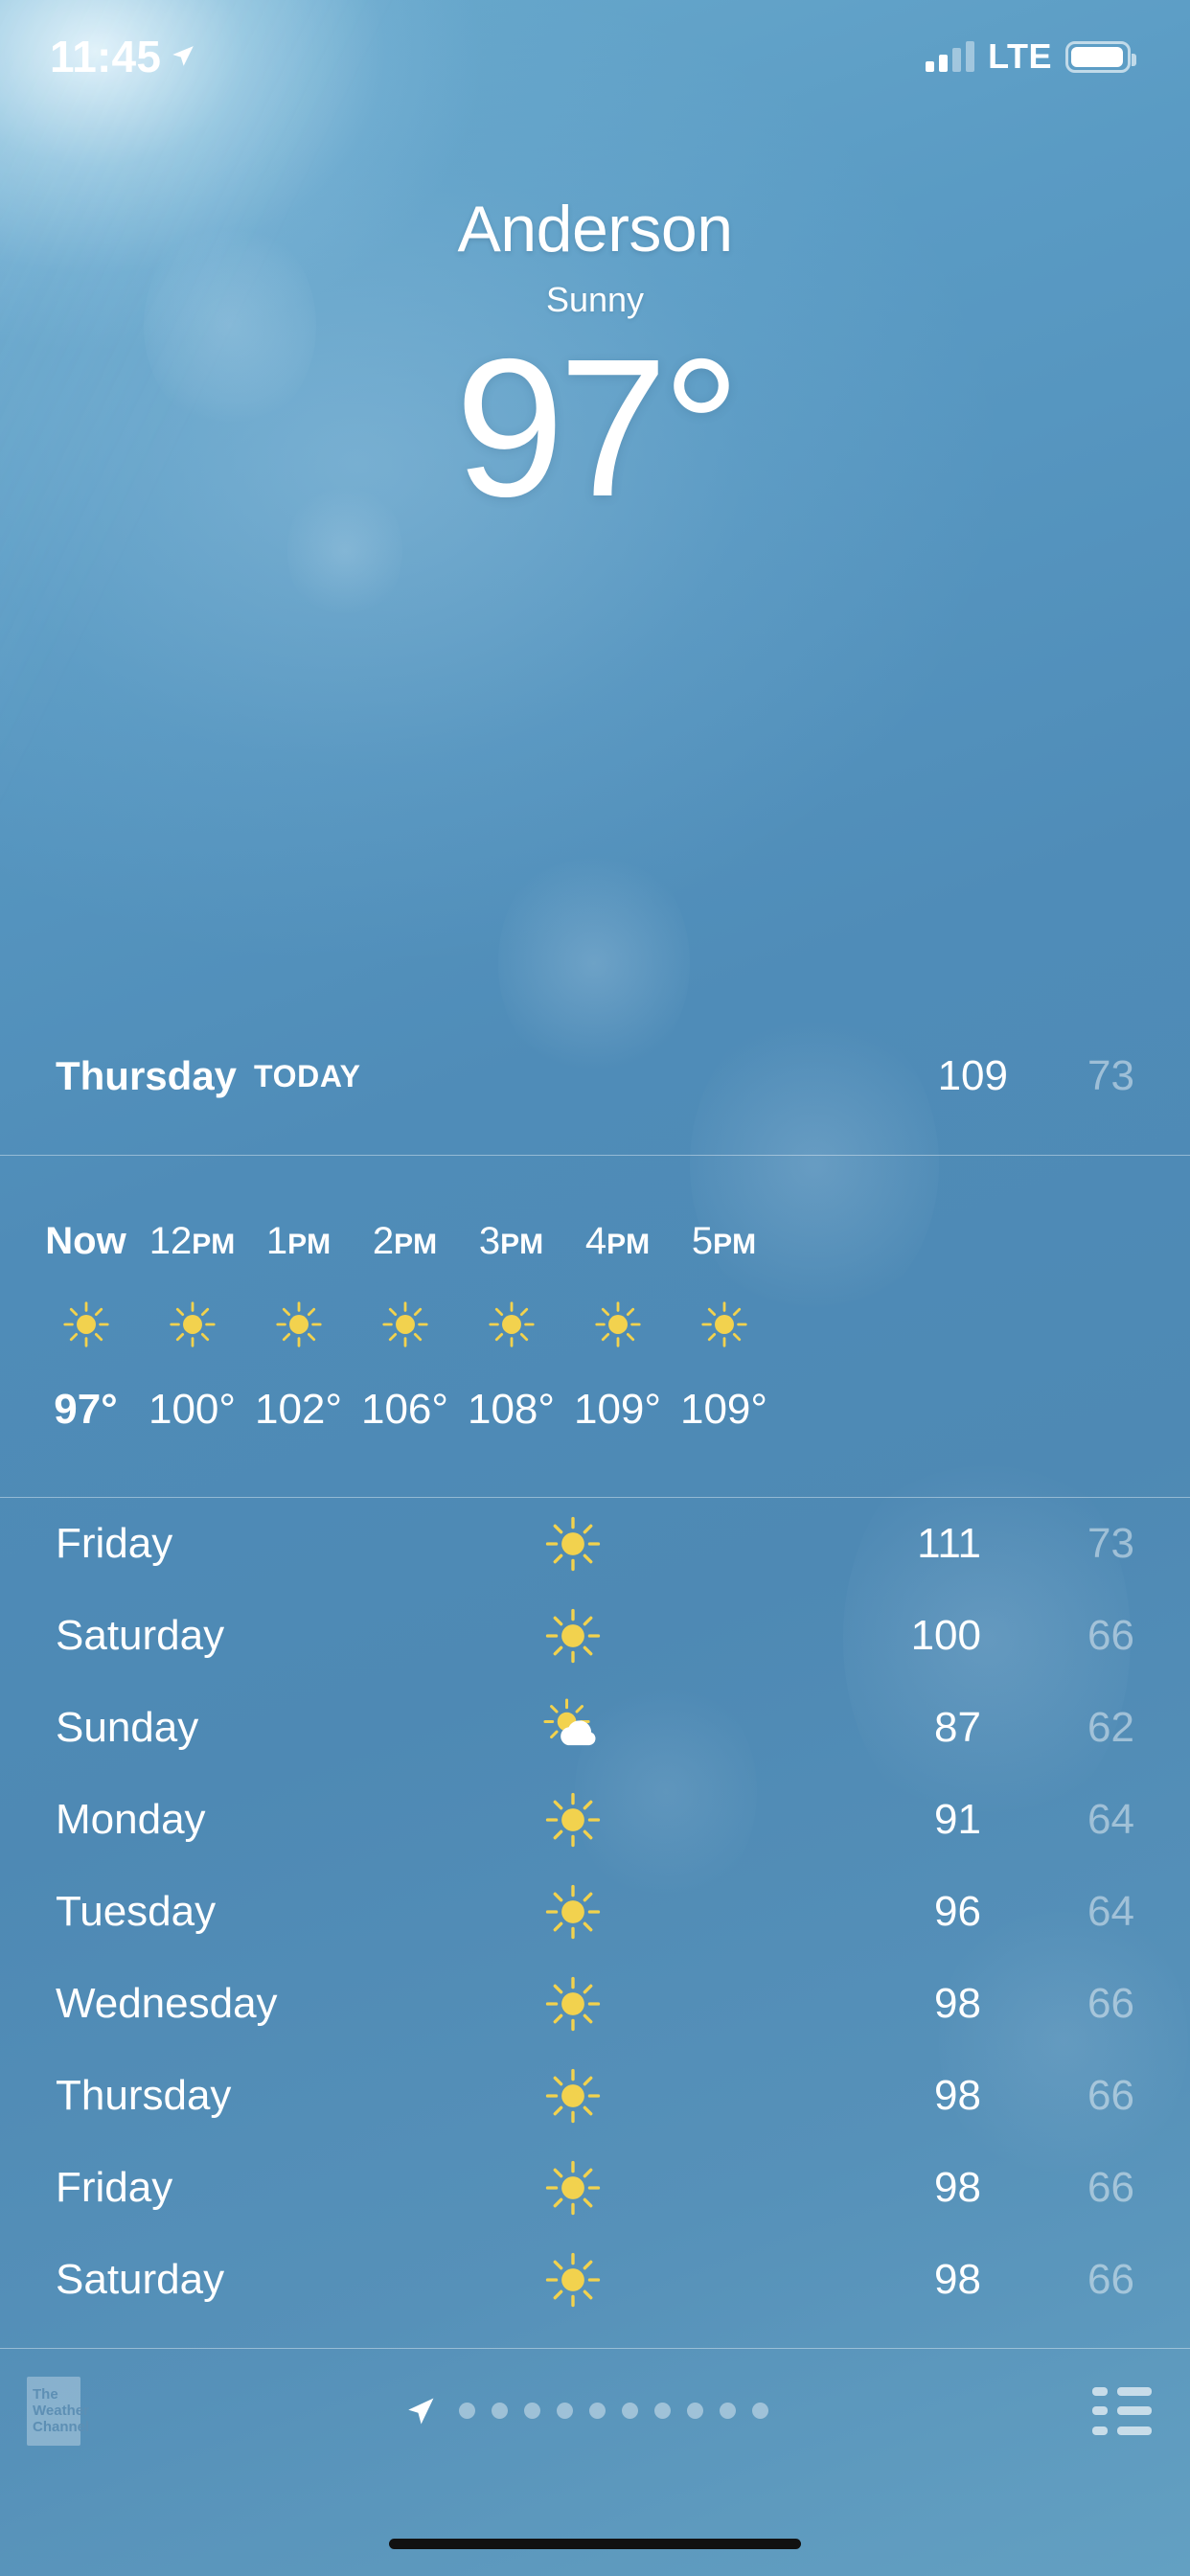  I want to click on weather-channel-attribution: The Weather Channel, so click(58, 2411).